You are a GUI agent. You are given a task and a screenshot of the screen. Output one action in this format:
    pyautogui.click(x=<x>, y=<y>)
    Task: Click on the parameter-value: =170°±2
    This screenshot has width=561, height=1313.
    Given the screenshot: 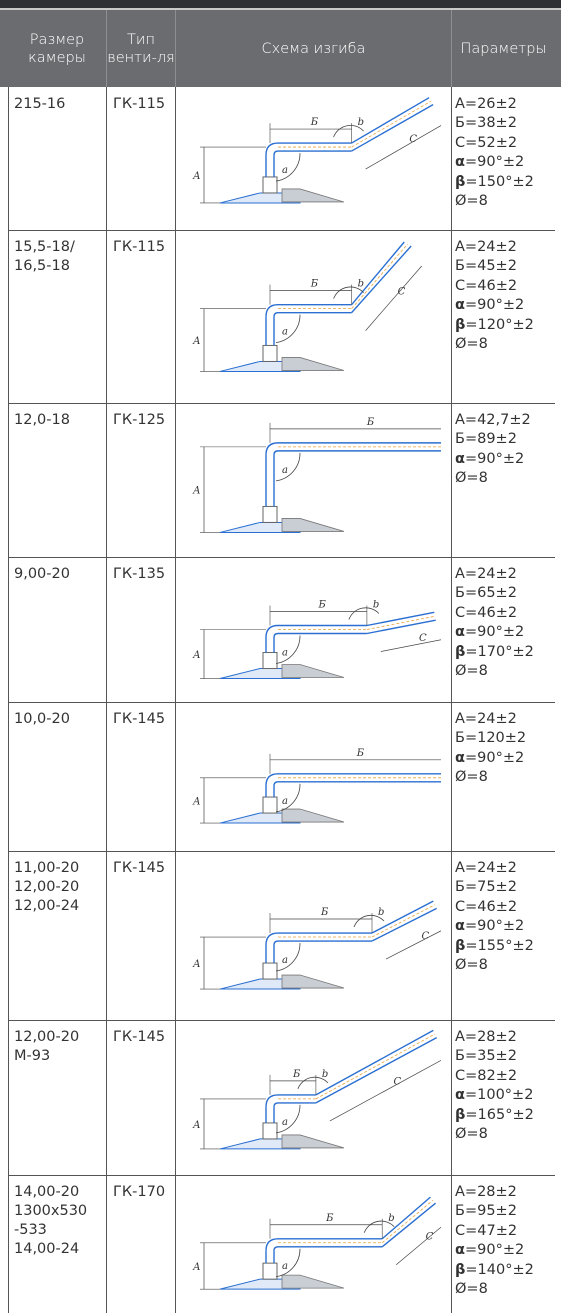 What is the action you would take?
    pyautogui.click(x=499, y=651)
    